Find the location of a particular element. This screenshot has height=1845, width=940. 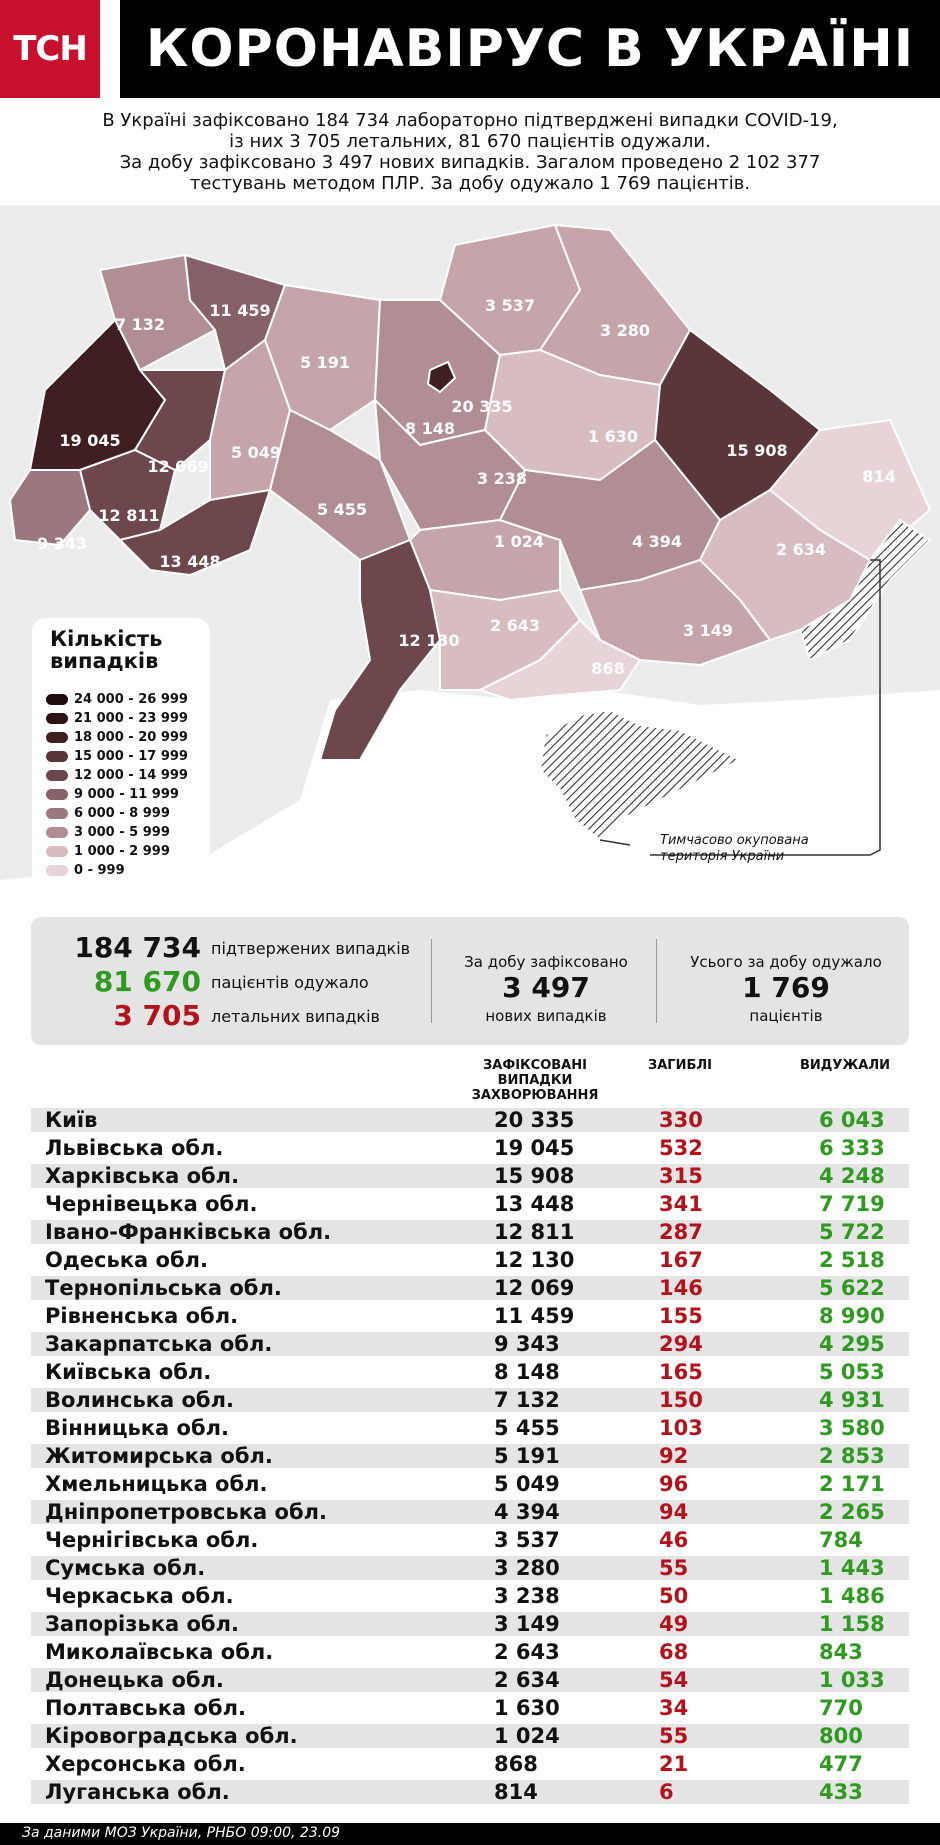

region-odesa is located at coordinates (380, 649).